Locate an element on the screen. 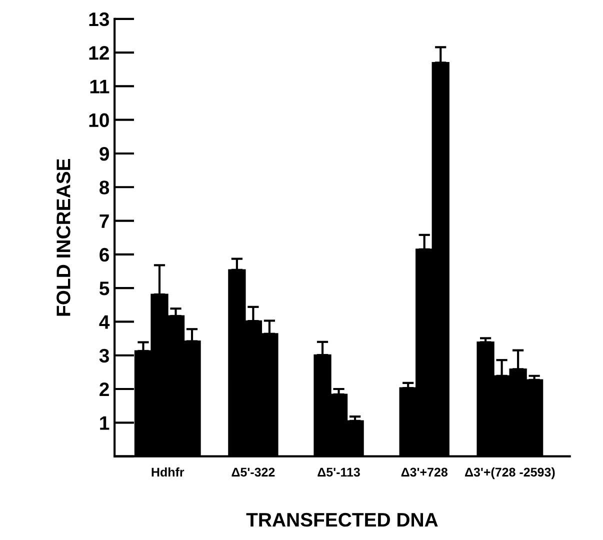 The width and height of the screenshot is (603, 540). x-tick-label: Δ3'+728 is located at coordinates (424, 472).